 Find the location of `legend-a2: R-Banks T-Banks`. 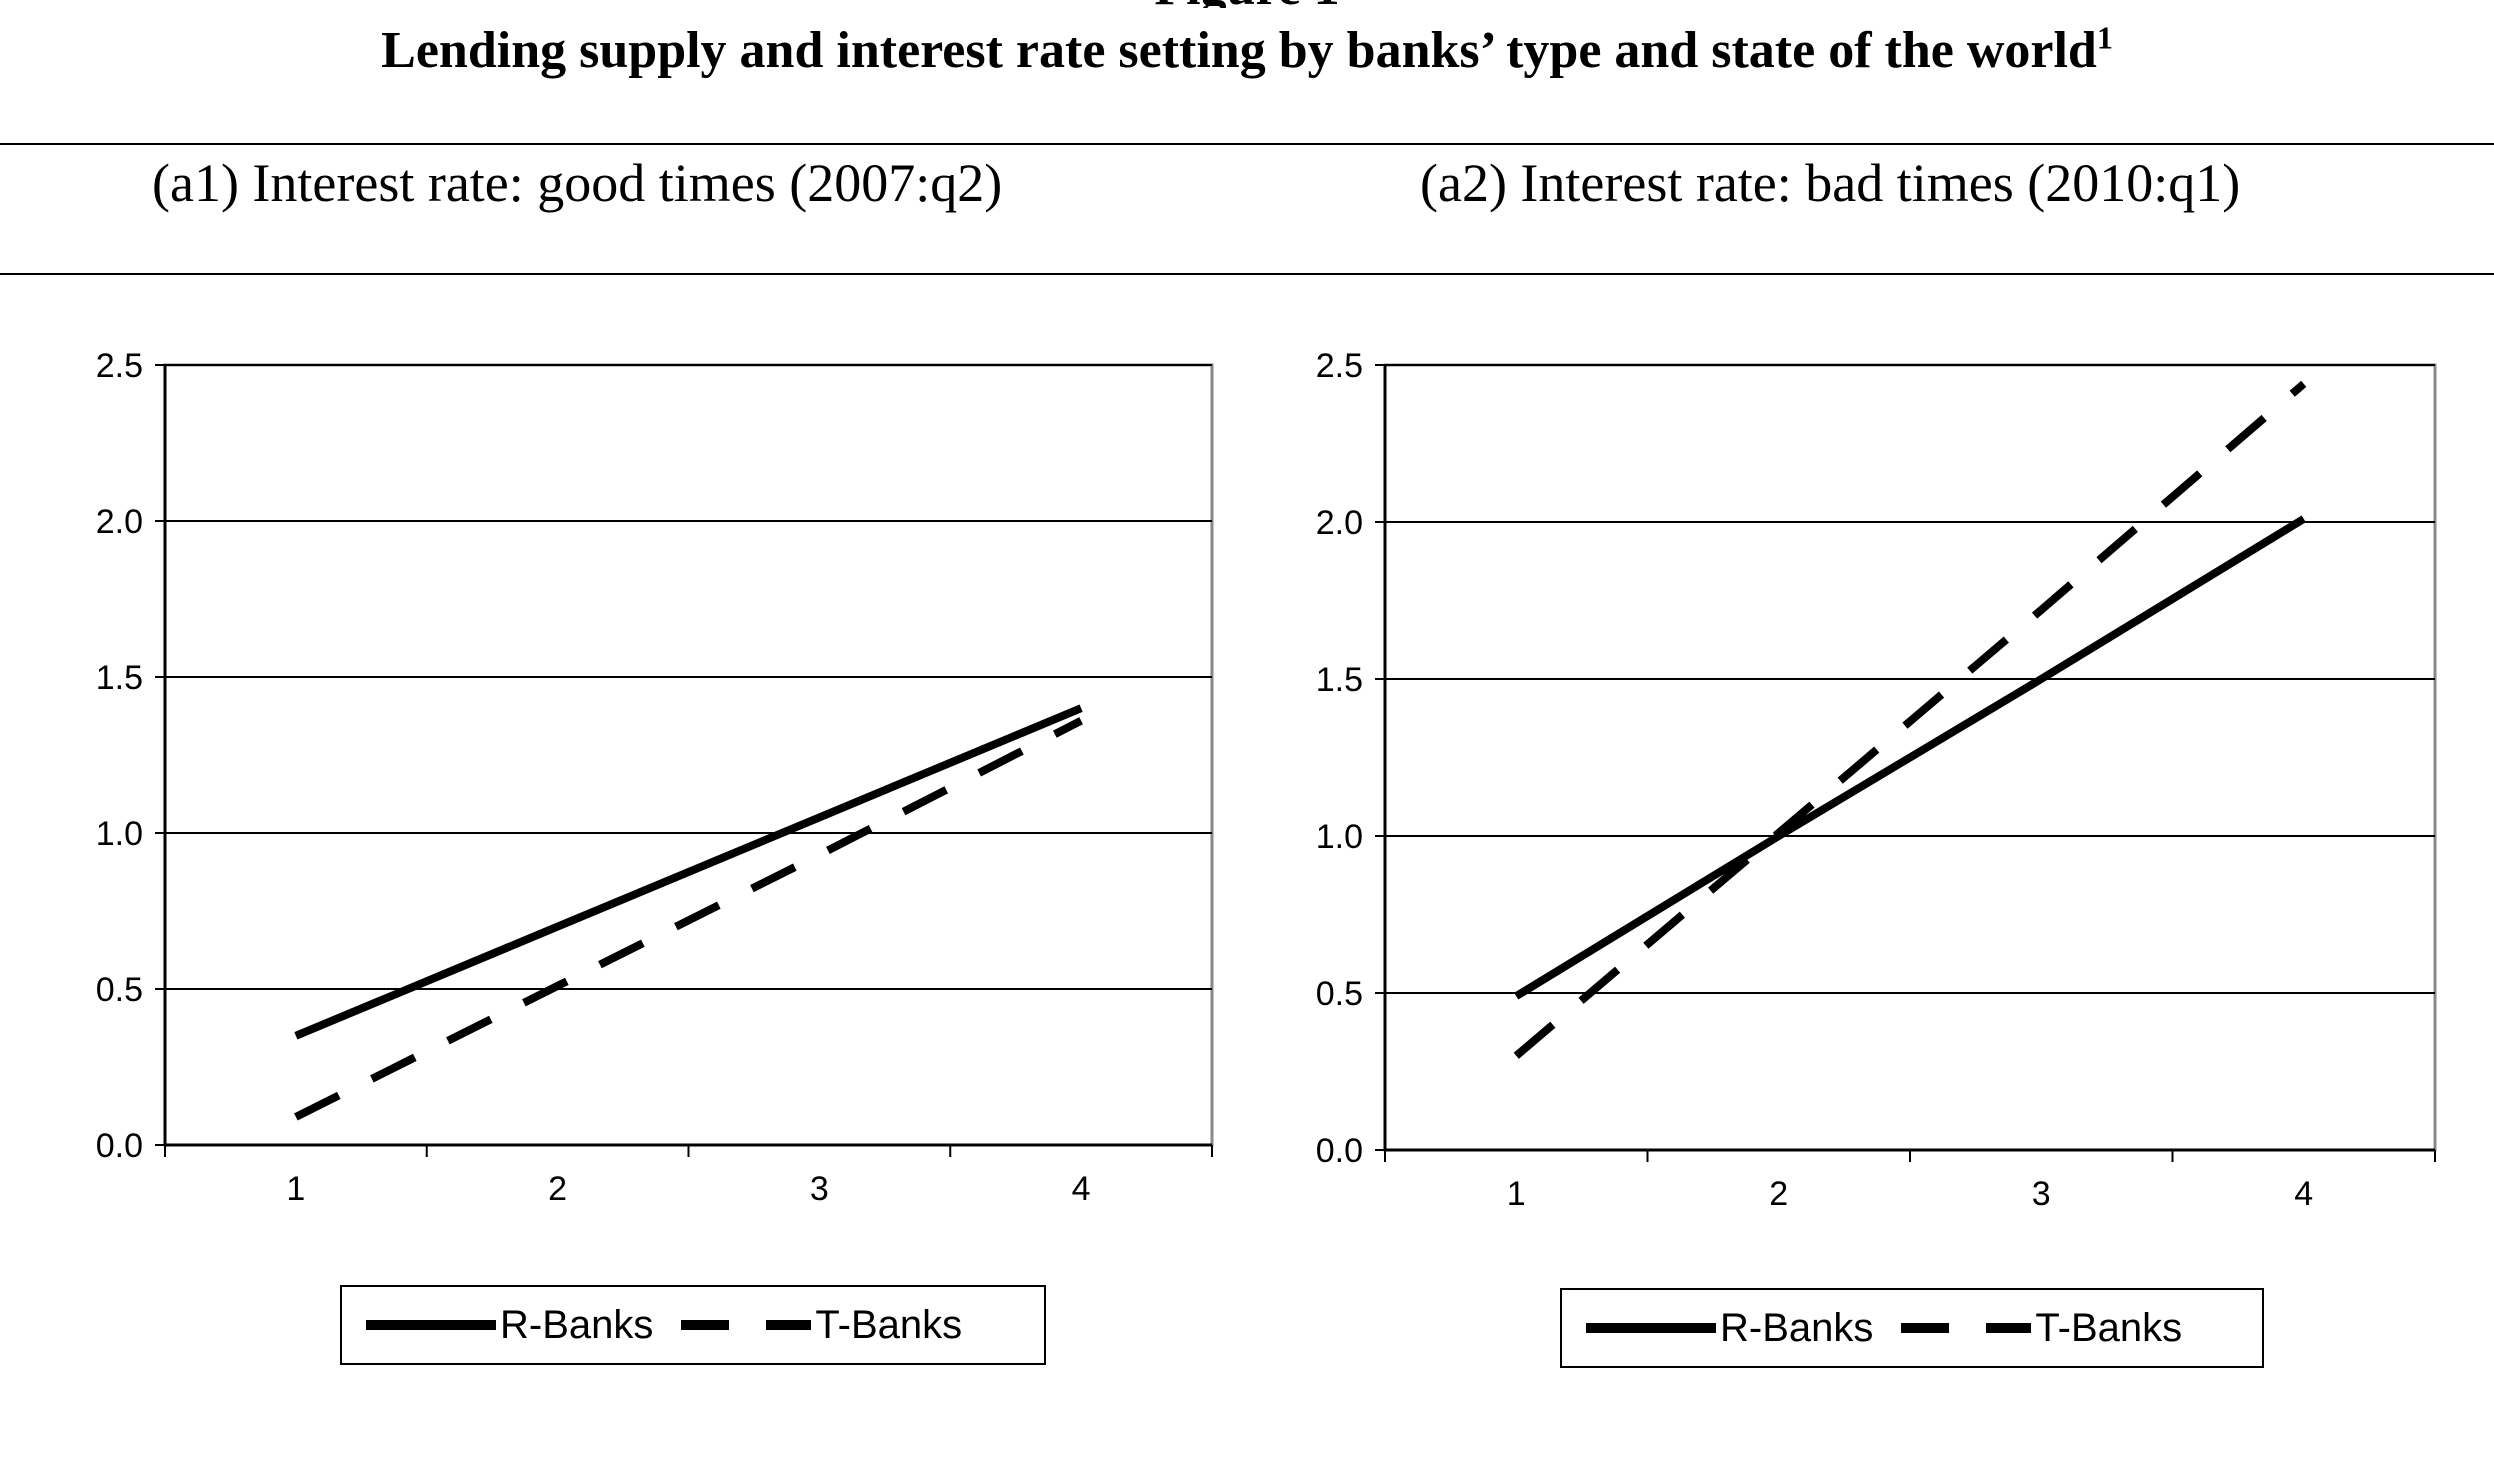

legend-a2: R-Banks T-Banks is located at coordinates (1912, 1328).